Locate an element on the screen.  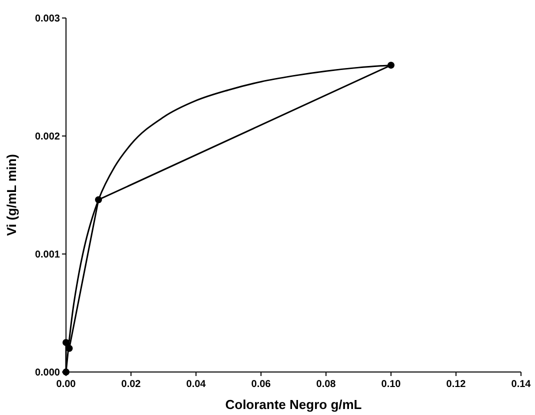
y-axis-title: Vi (g/mL min) is located at coordinates (11, 195).